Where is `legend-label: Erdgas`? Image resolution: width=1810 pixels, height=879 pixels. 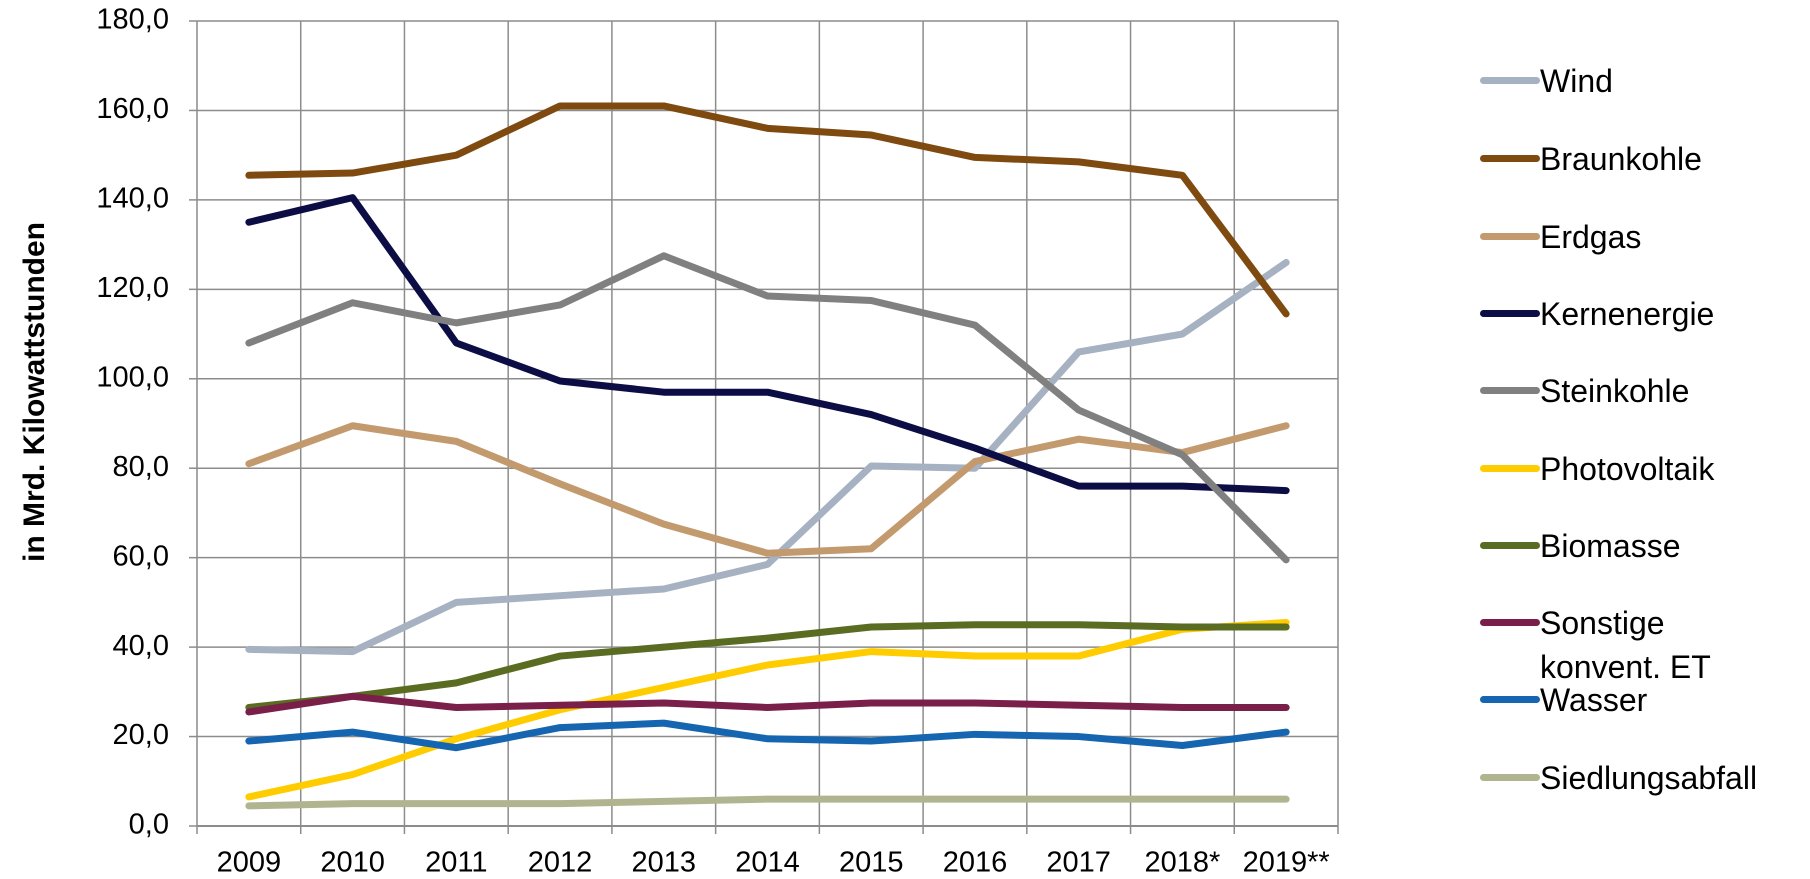 legend-label: Erdgas is located at coordinates (1591, 237).